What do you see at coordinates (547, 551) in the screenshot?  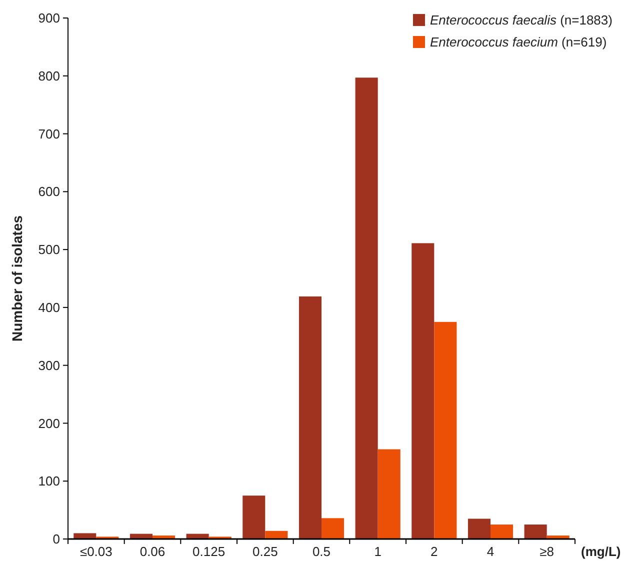 I see `x-tick-label: ≥8` at bounding box center [547, 551].